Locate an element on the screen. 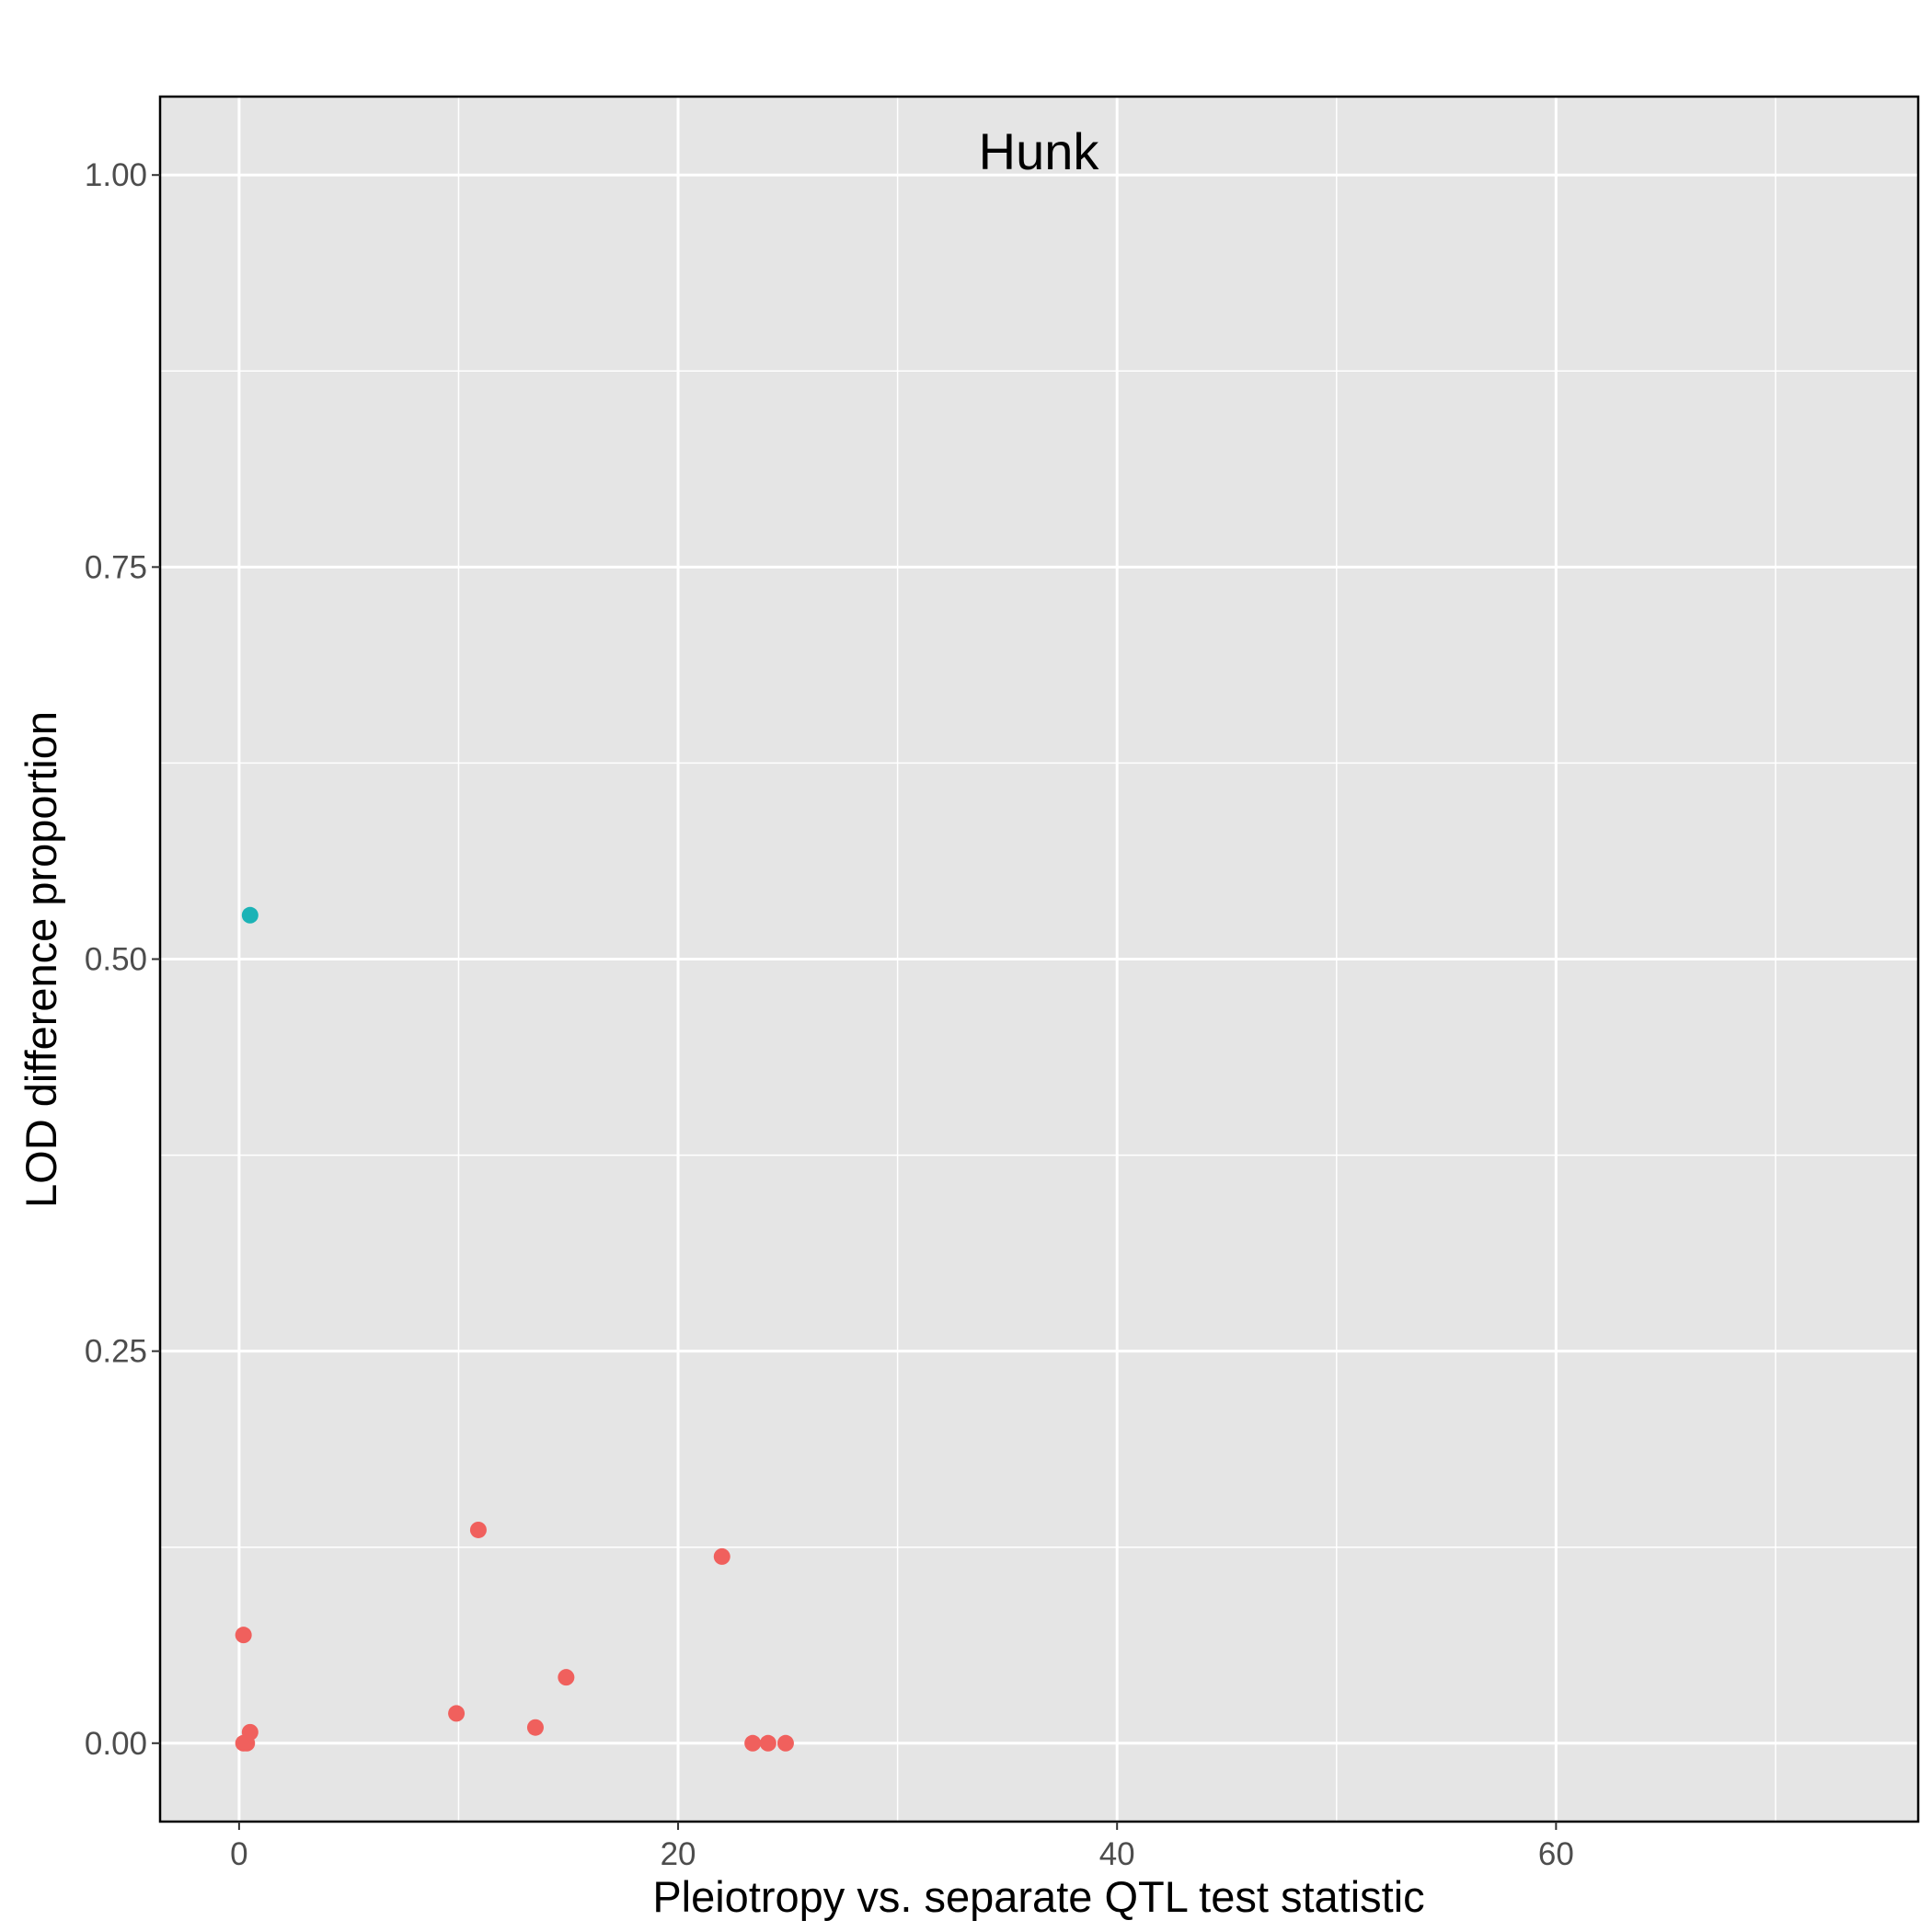  y-tick-label: 0.25 is located at coordinates (116, 1352).